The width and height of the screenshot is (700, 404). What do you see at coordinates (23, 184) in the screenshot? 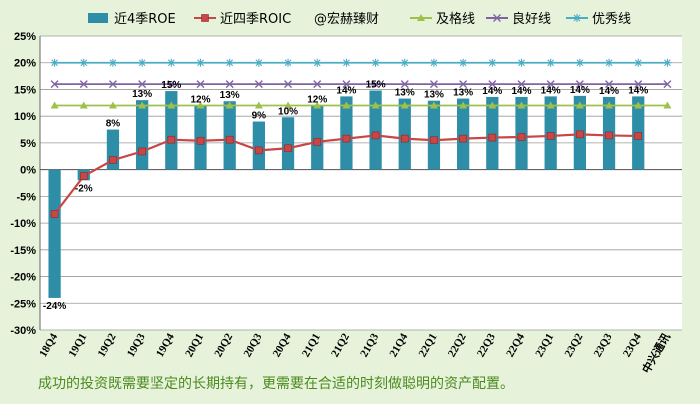
I see `y-axis: -30% -25% -20% -15% -10% -5% 0% 5% 10% 15% 20% 25%` at bounding box center [23, 184].